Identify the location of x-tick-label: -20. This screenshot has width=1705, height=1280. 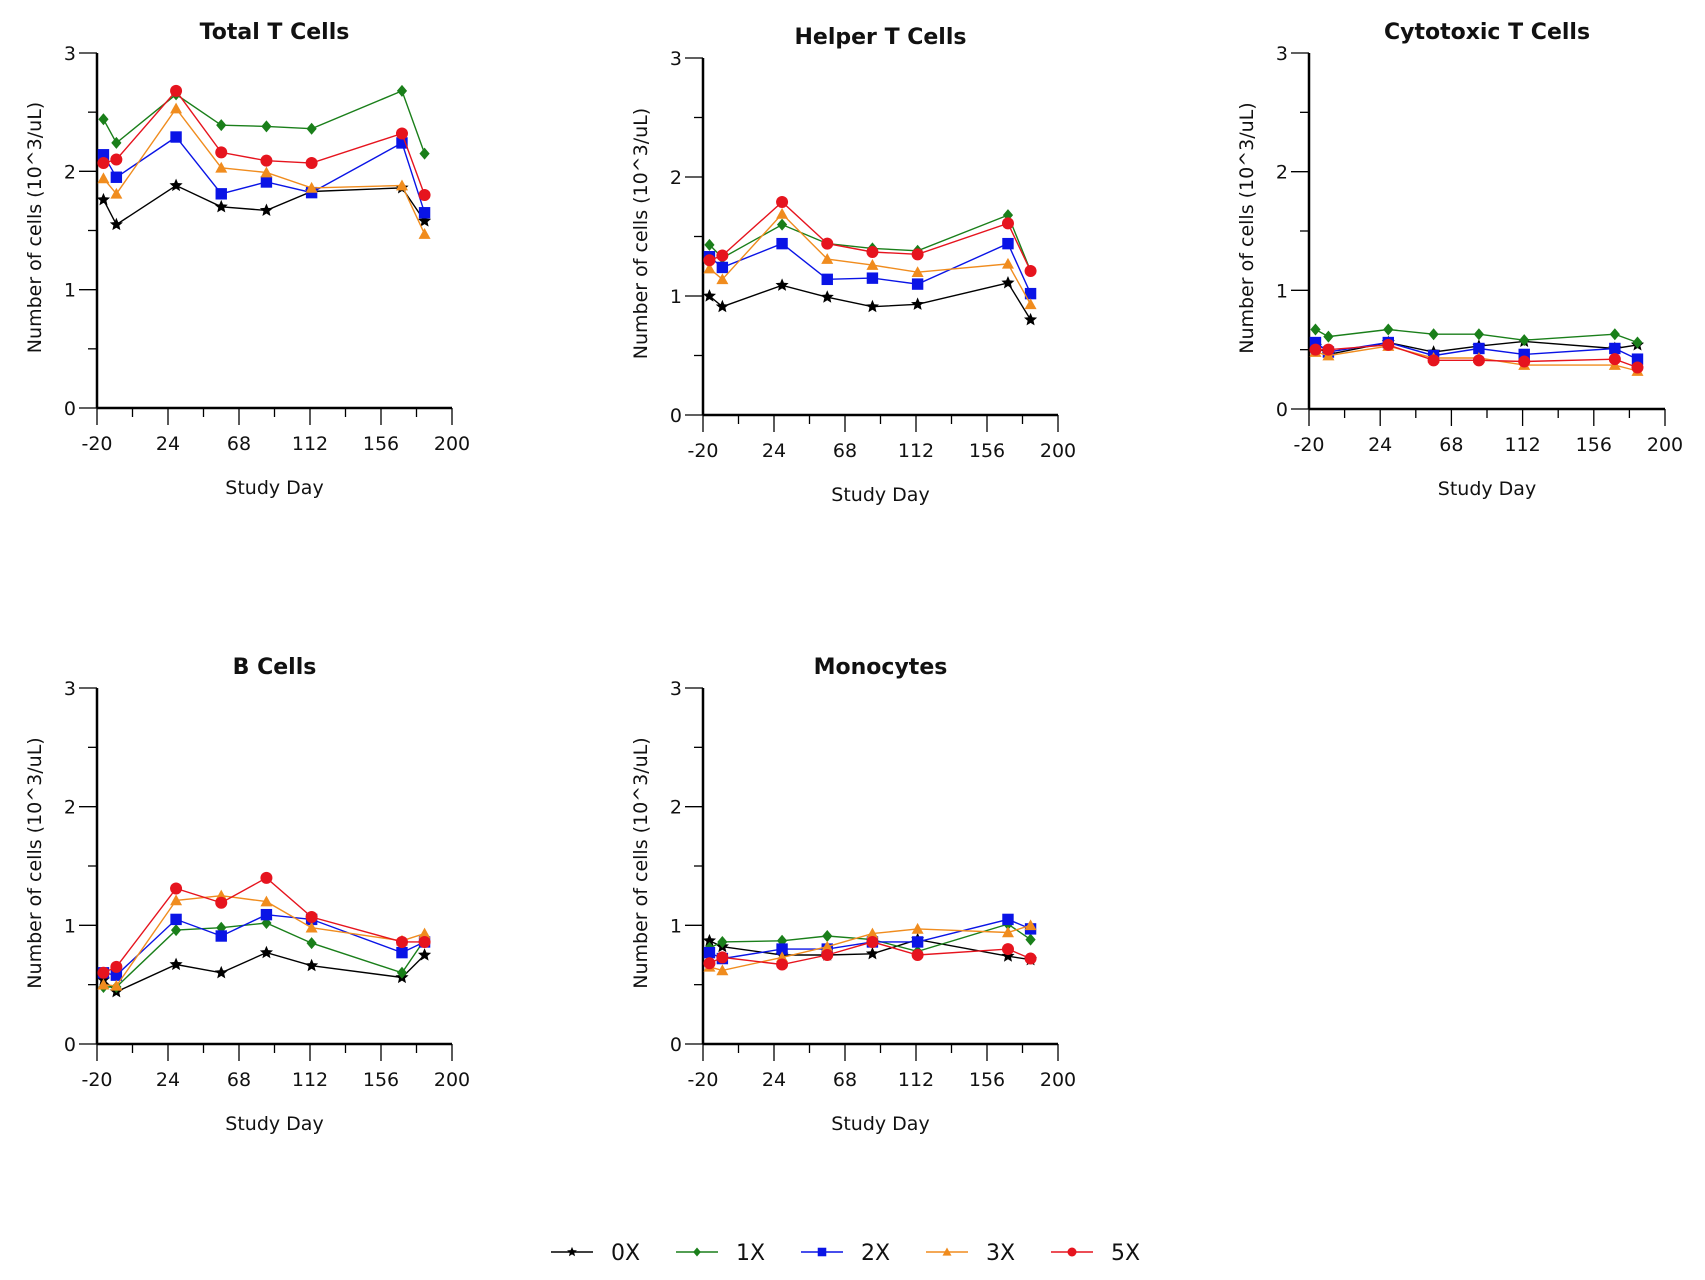
(1308, 445).